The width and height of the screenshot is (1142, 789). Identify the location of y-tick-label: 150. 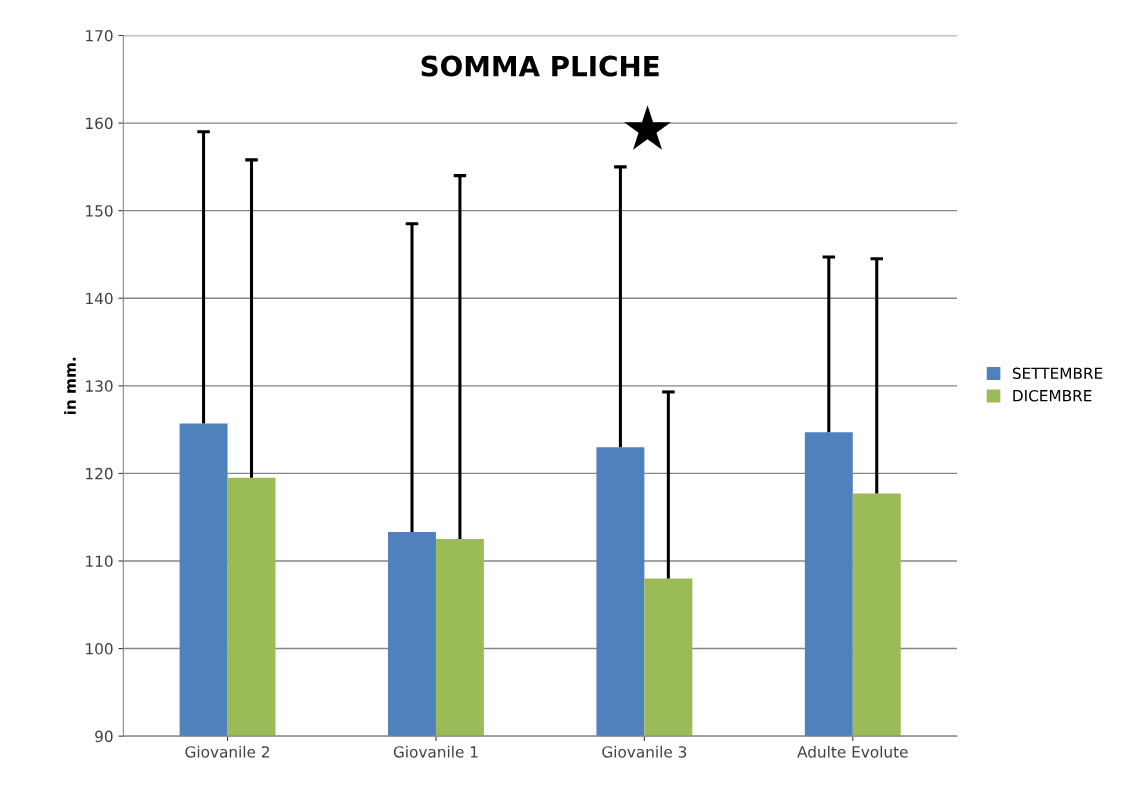
(99, 211).